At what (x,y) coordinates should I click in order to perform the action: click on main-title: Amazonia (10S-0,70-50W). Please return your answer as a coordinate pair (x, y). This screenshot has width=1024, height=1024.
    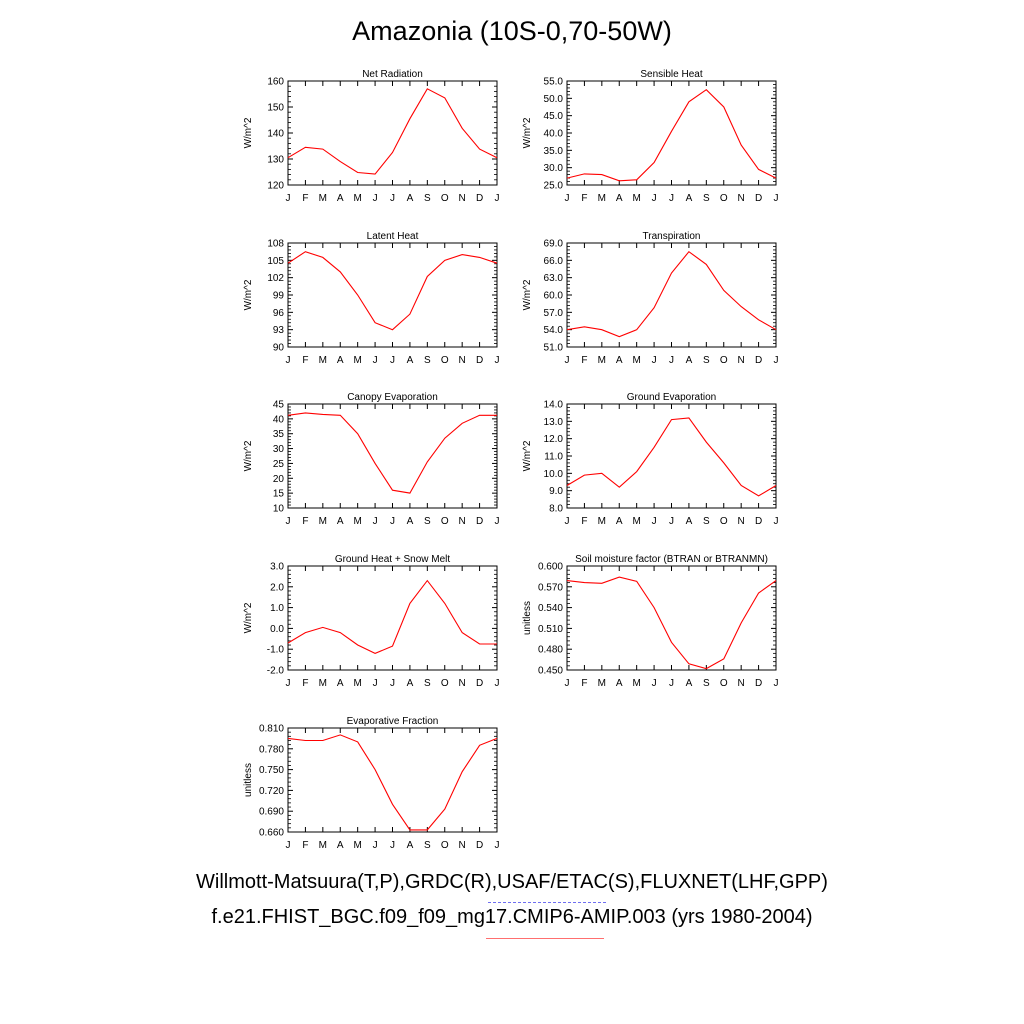
    Looking at the image, I should click on (512, 31).